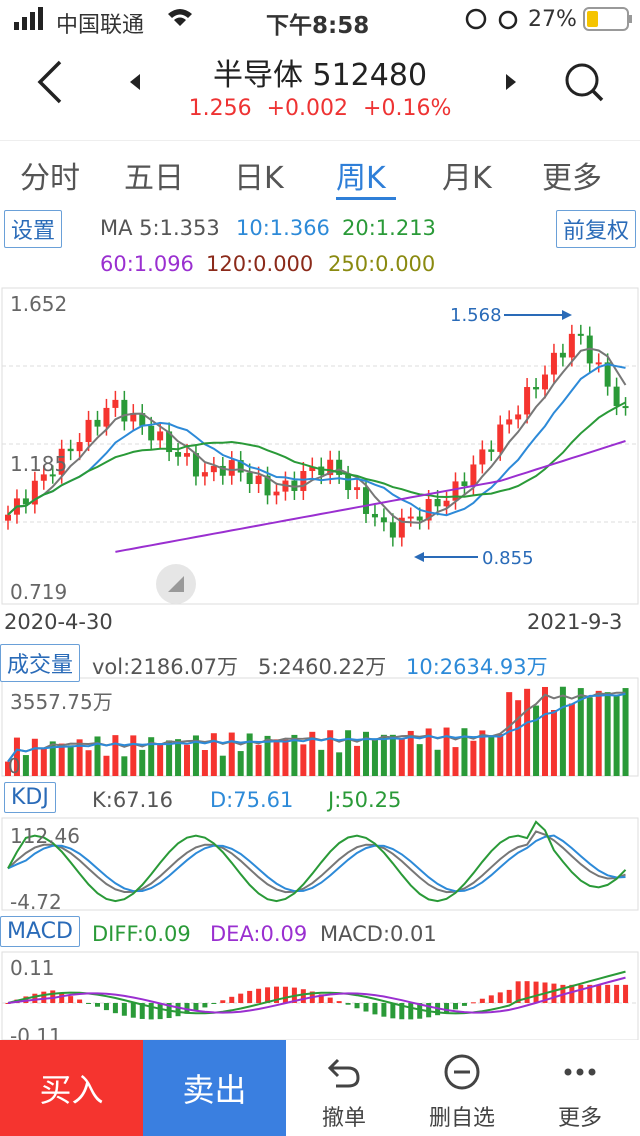 This screenshot has width=640, height=1136. What do you see at coordinates (132, 800) in the screenshot?
I see `kdj-k-label: K:67.16` at bounding box center [132, 800].